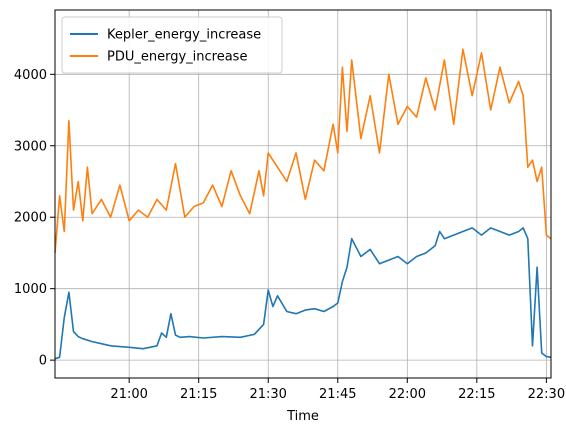 Image resolution: width=566 pixels, height=432 pixels. Describe the element at coordinates (30, 146) in the screenshot. I see `y-tick-label: 3000` at that location.